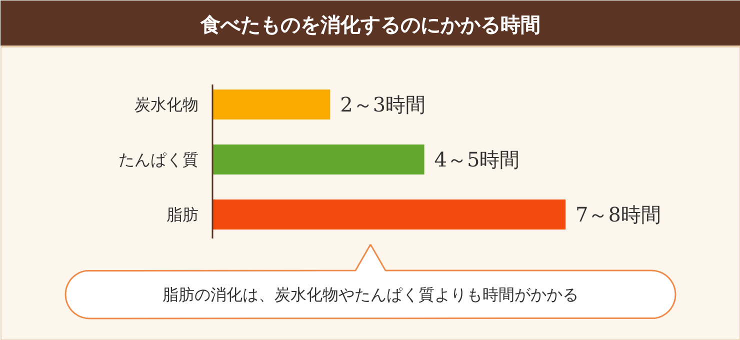  What do you see at coordinates (182, 214) in the screenshot?
I see `y-tick-label: 脂肪` at bounding box center [182, 214].